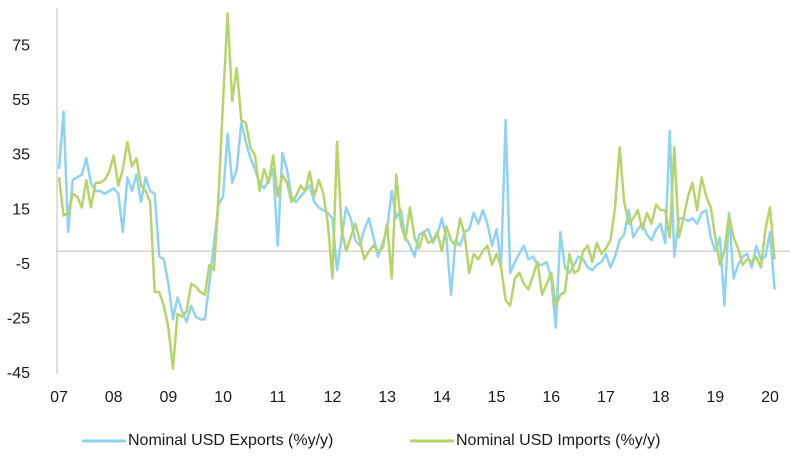 This screenshot has width=790, height=459. I want to click on x-tick-label: 12, so click(333, 397).